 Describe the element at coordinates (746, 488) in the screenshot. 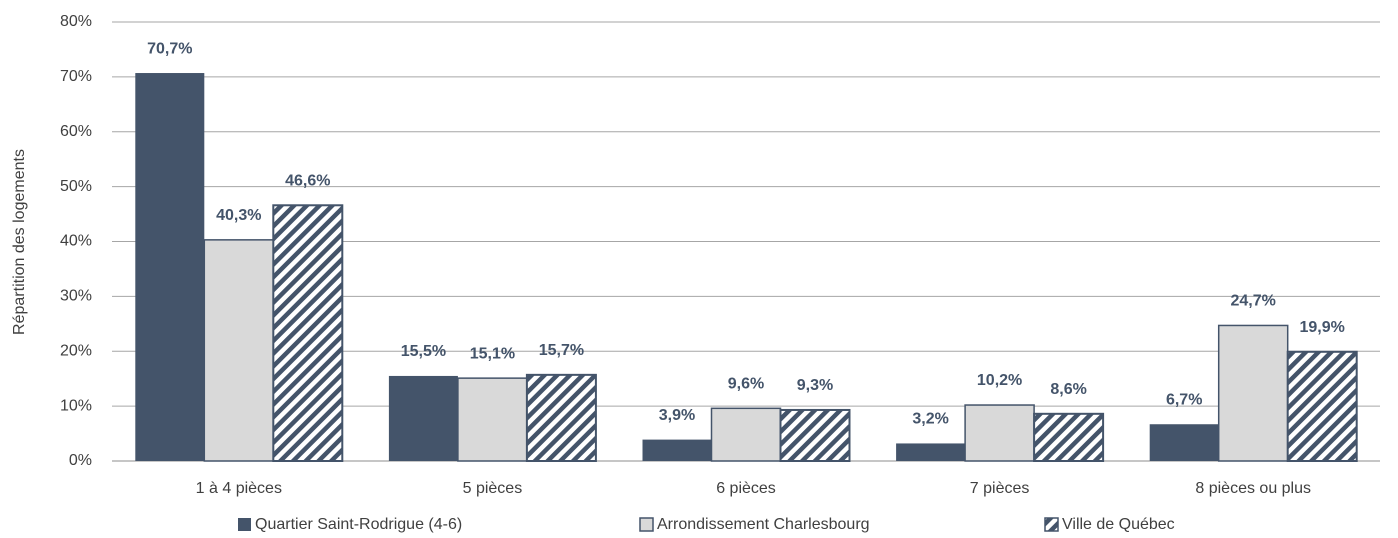

I see `x-tick-label: 6 pièces` at that location.